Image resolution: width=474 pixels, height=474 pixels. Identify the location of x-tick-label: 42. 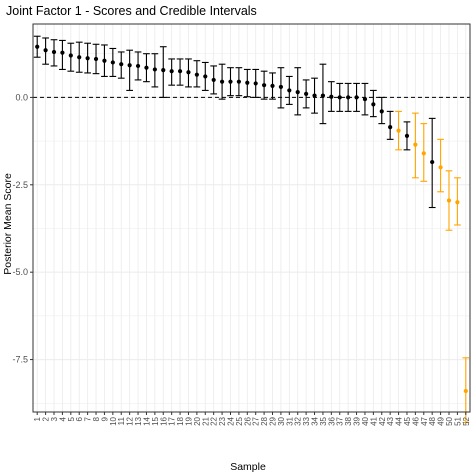
(382, 420).